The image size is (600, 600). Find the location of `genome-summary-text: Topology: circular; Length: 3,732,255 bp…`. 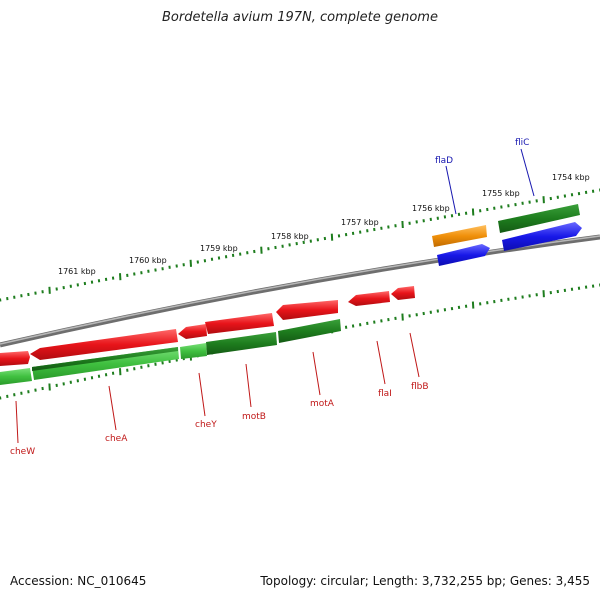

genome-summary-text: Topology: circular; Length: 3,732,255 bp… is located at coordinates (425, 581).